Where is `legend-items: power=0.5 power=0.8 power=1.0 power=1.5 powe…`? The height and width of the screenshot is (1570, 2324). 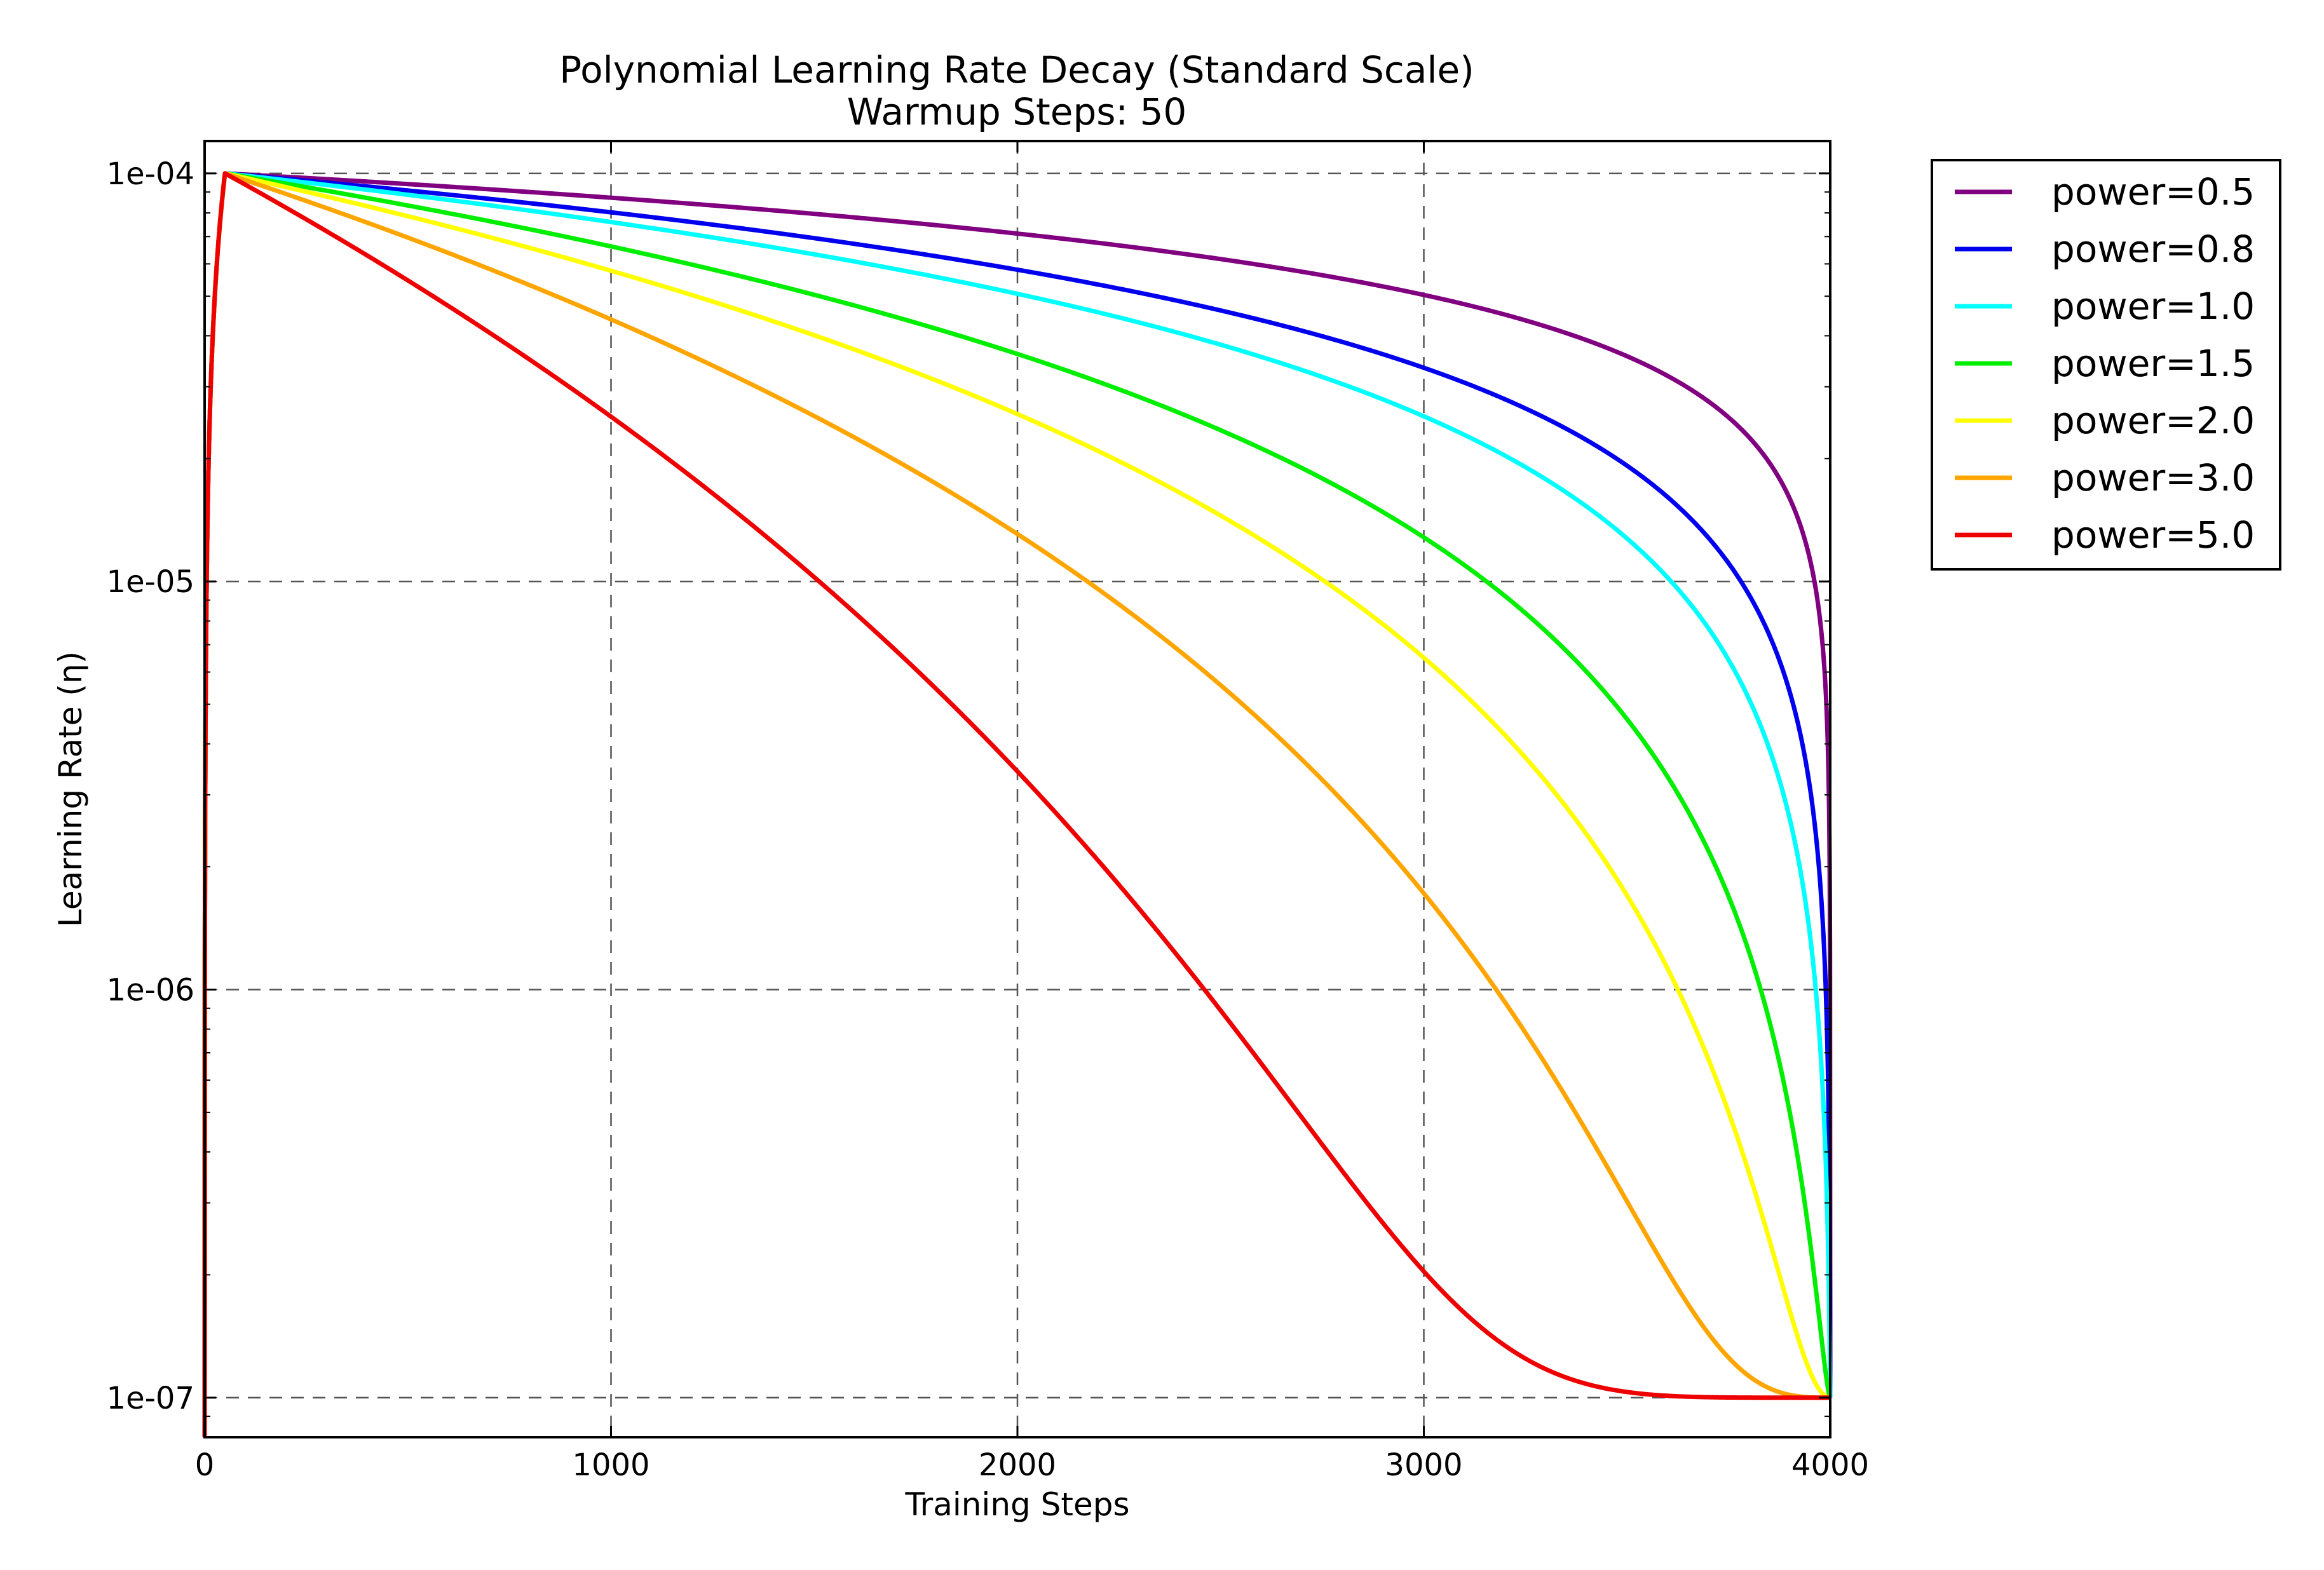 legend-items: power=0.5 power=0.8 power=1.0 power=1.5 powe… is located at coordinates (2105, 364).